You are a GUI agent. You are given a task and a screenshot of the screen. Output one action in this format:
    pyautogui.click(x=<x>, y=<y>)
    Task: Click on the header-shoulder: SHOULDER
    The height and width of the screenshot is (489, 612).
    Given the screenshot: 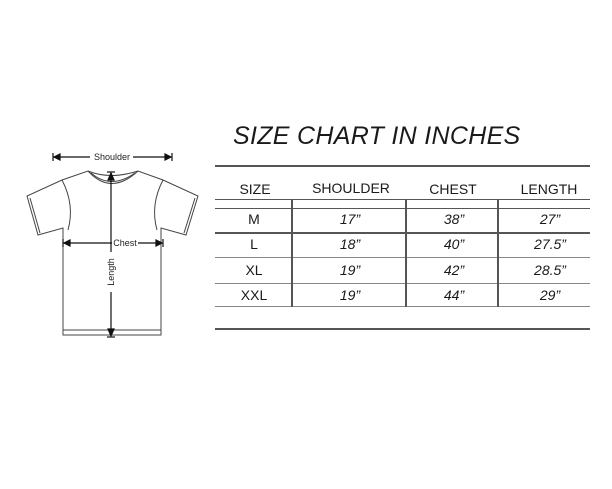 What is the action you would take?
    pyautogui.click(x=351, y=188)
    